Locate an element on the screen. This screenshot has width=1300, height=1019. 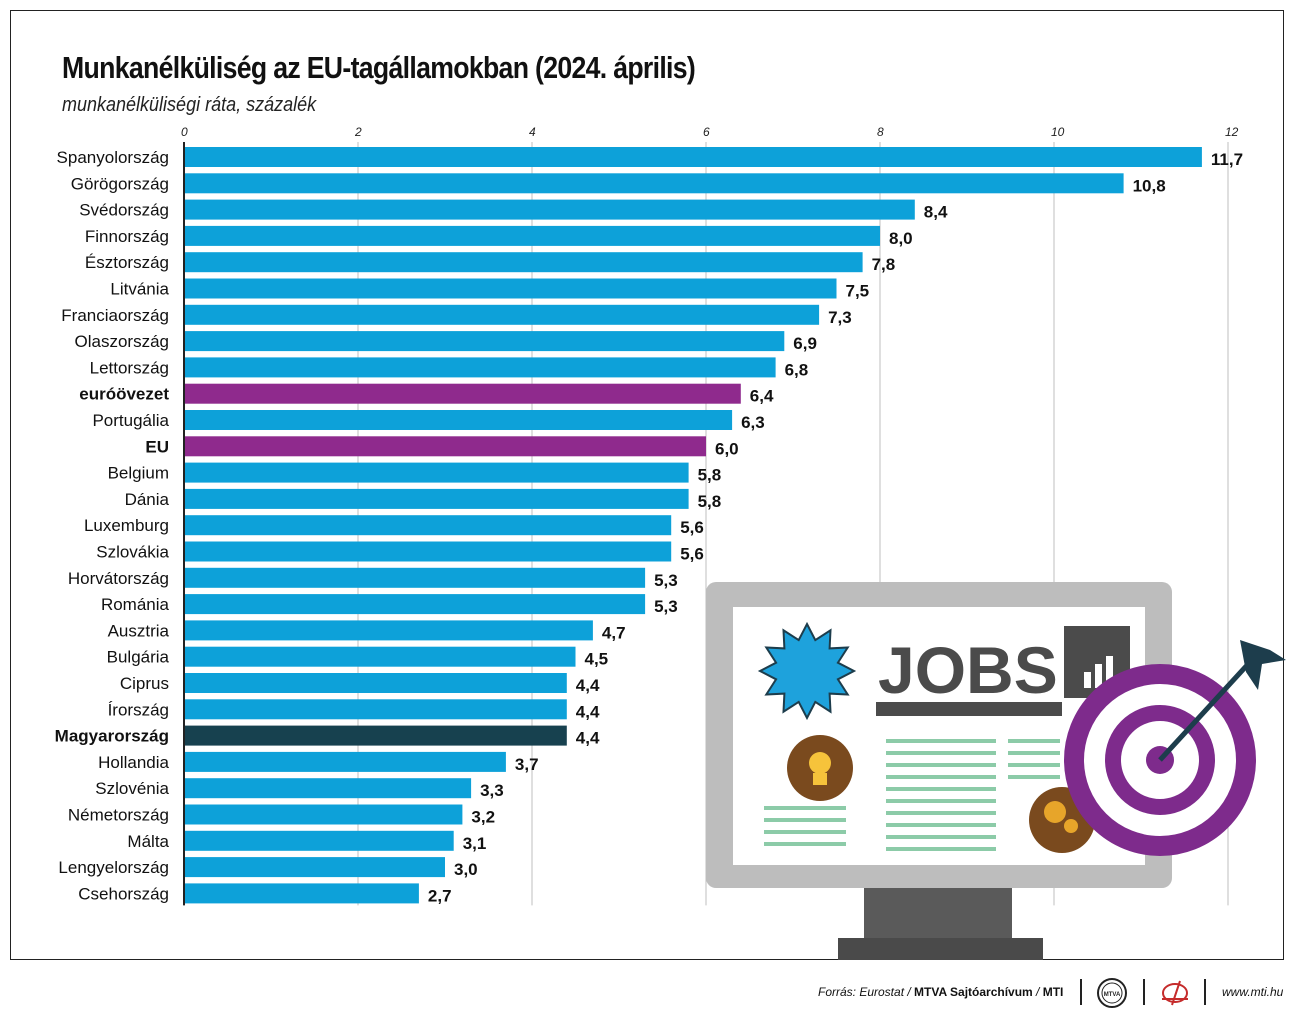
category-label: Bulgária is located at coordinates (138, 657).